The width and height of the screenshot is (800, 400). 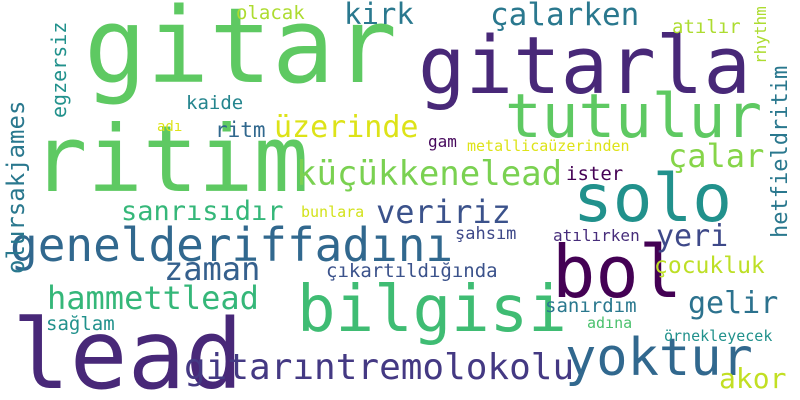 What do you see at coordinates (617, 272) in the screenshot?
I see `word-bol: bol` at bounding box center [617, 272].